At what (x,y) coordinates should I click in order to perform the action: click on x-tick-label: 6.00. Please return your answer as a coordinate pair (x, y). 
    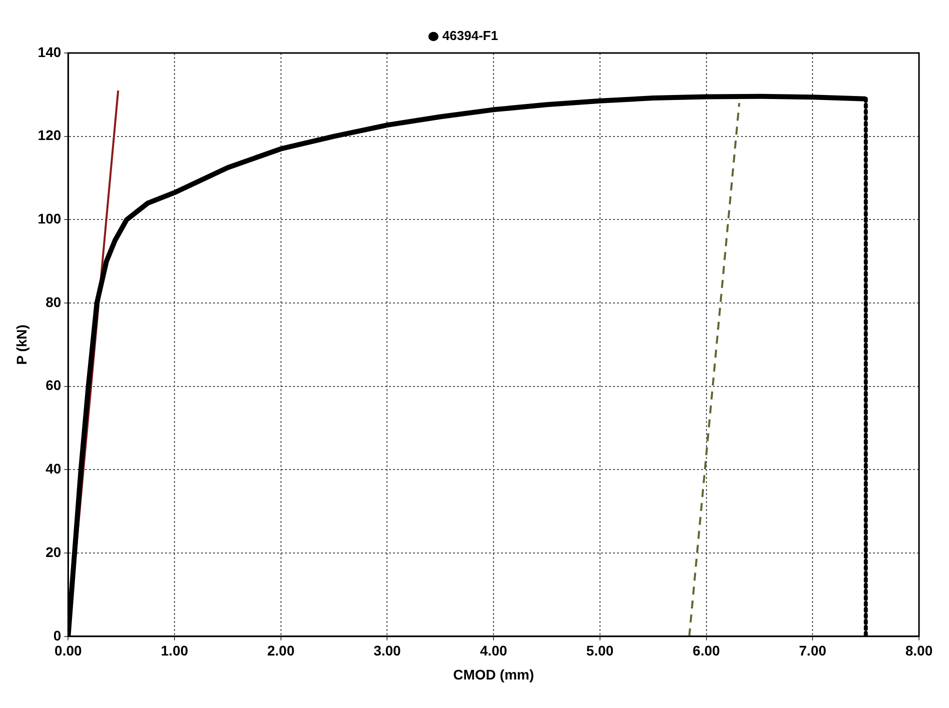
    Looking at the image, I should click on (706, 650).